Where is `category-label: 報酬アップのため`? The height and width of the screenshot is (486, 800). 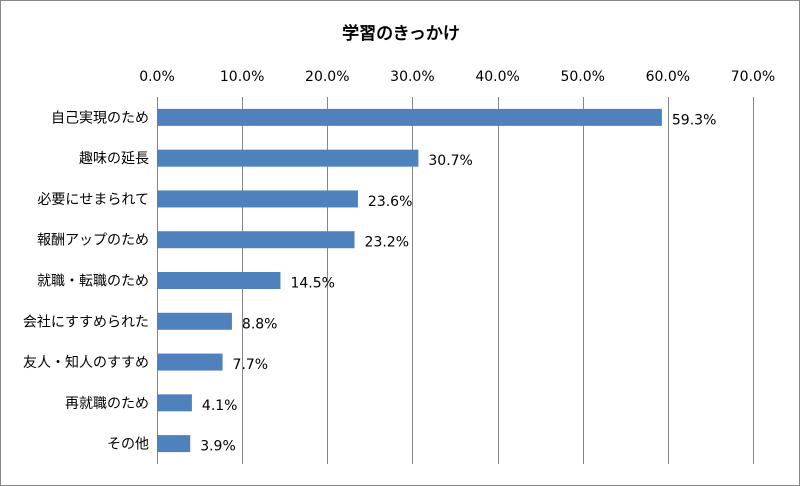 category-label: 報酬アップのため is located at coordinates (93, 241).